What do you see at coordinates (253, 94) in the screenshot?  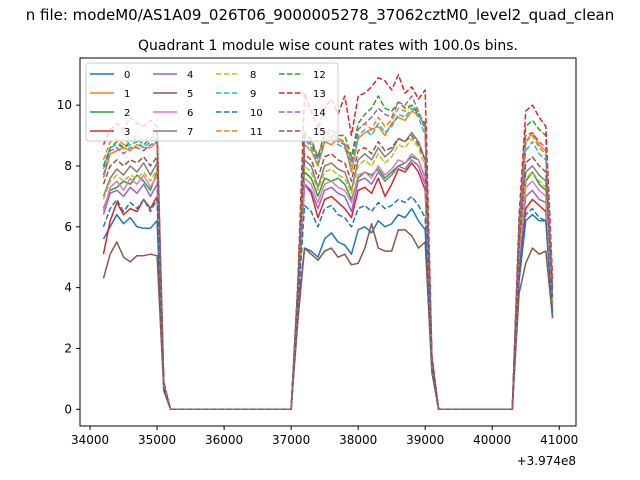 I see `legend-label-9: 9` at bounding box center [253, 94].